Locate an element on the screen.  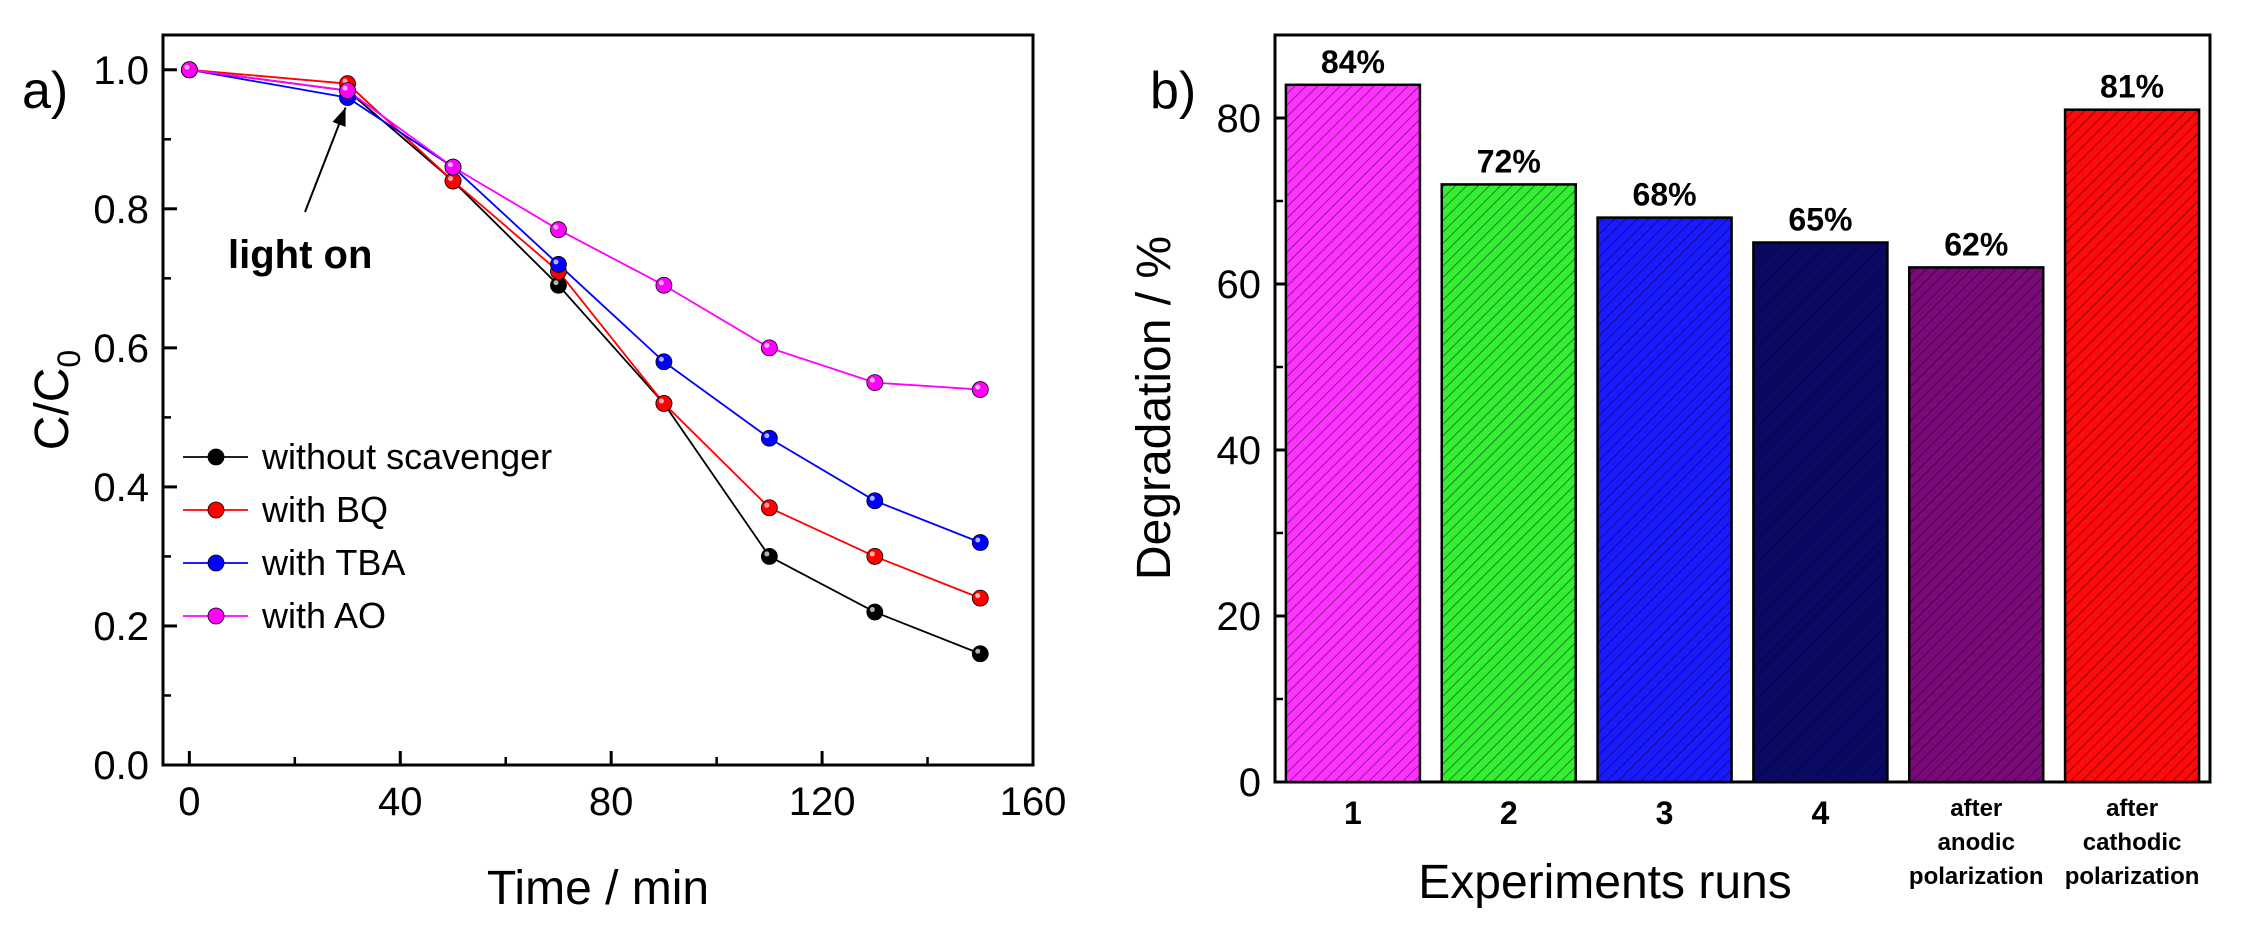
b-y-tick-label-40: 40 is located at coordinates (1239, 451).